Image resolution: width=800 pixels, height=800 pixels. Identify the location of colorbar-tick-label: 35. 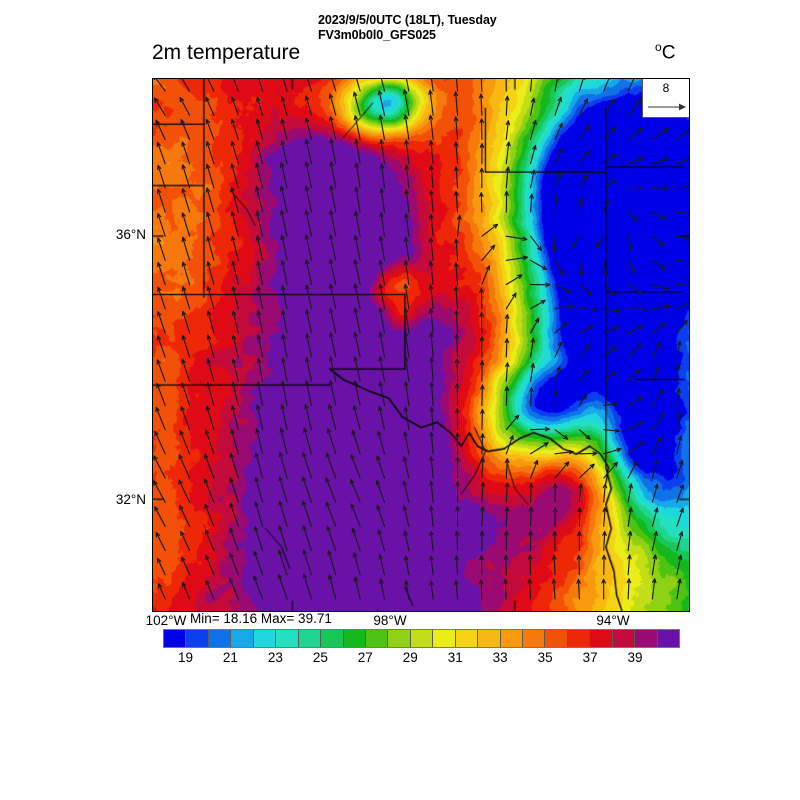
(545, 657).